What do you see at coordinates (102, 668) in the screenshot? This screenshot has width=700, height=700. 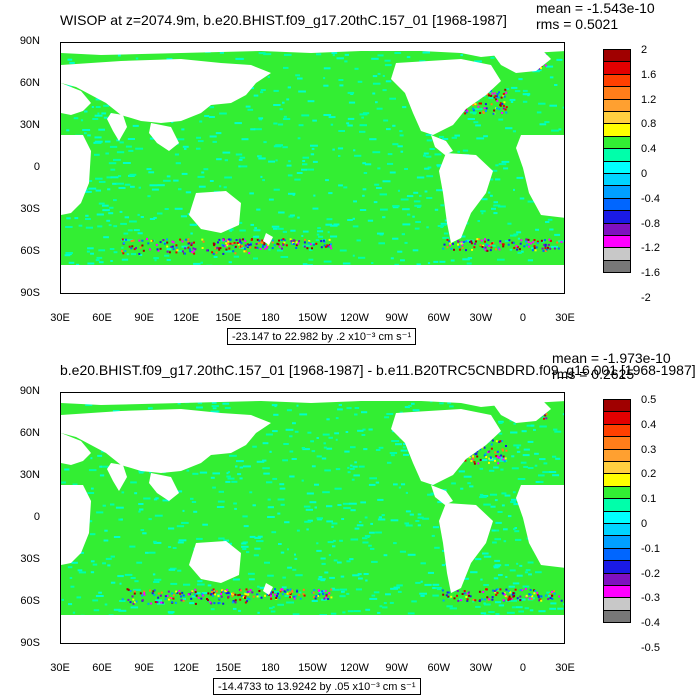 I see `x-tick-label: 60E` at bounding box center [102, 668].